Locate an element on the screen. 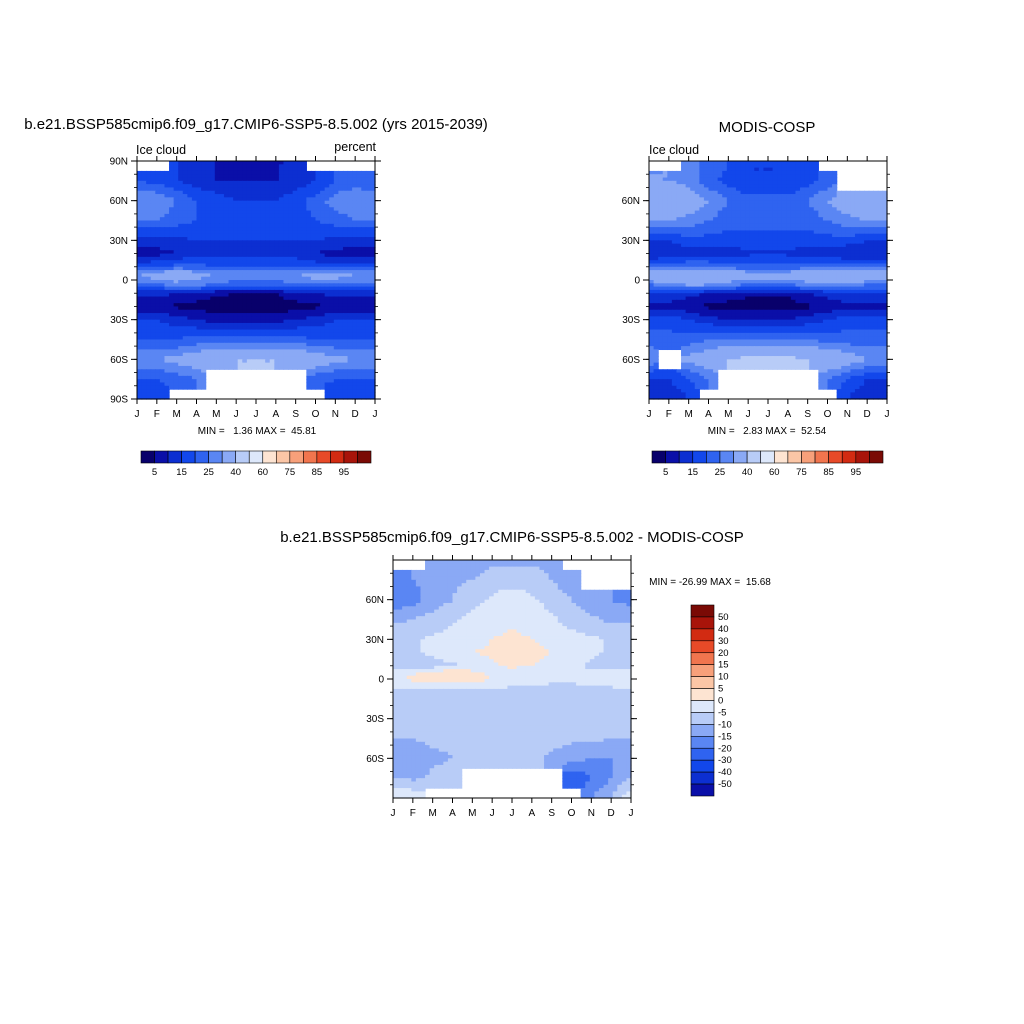 The image size is (1024, 1024). y-tick-label: 90S is located at coordinates (119, 400).